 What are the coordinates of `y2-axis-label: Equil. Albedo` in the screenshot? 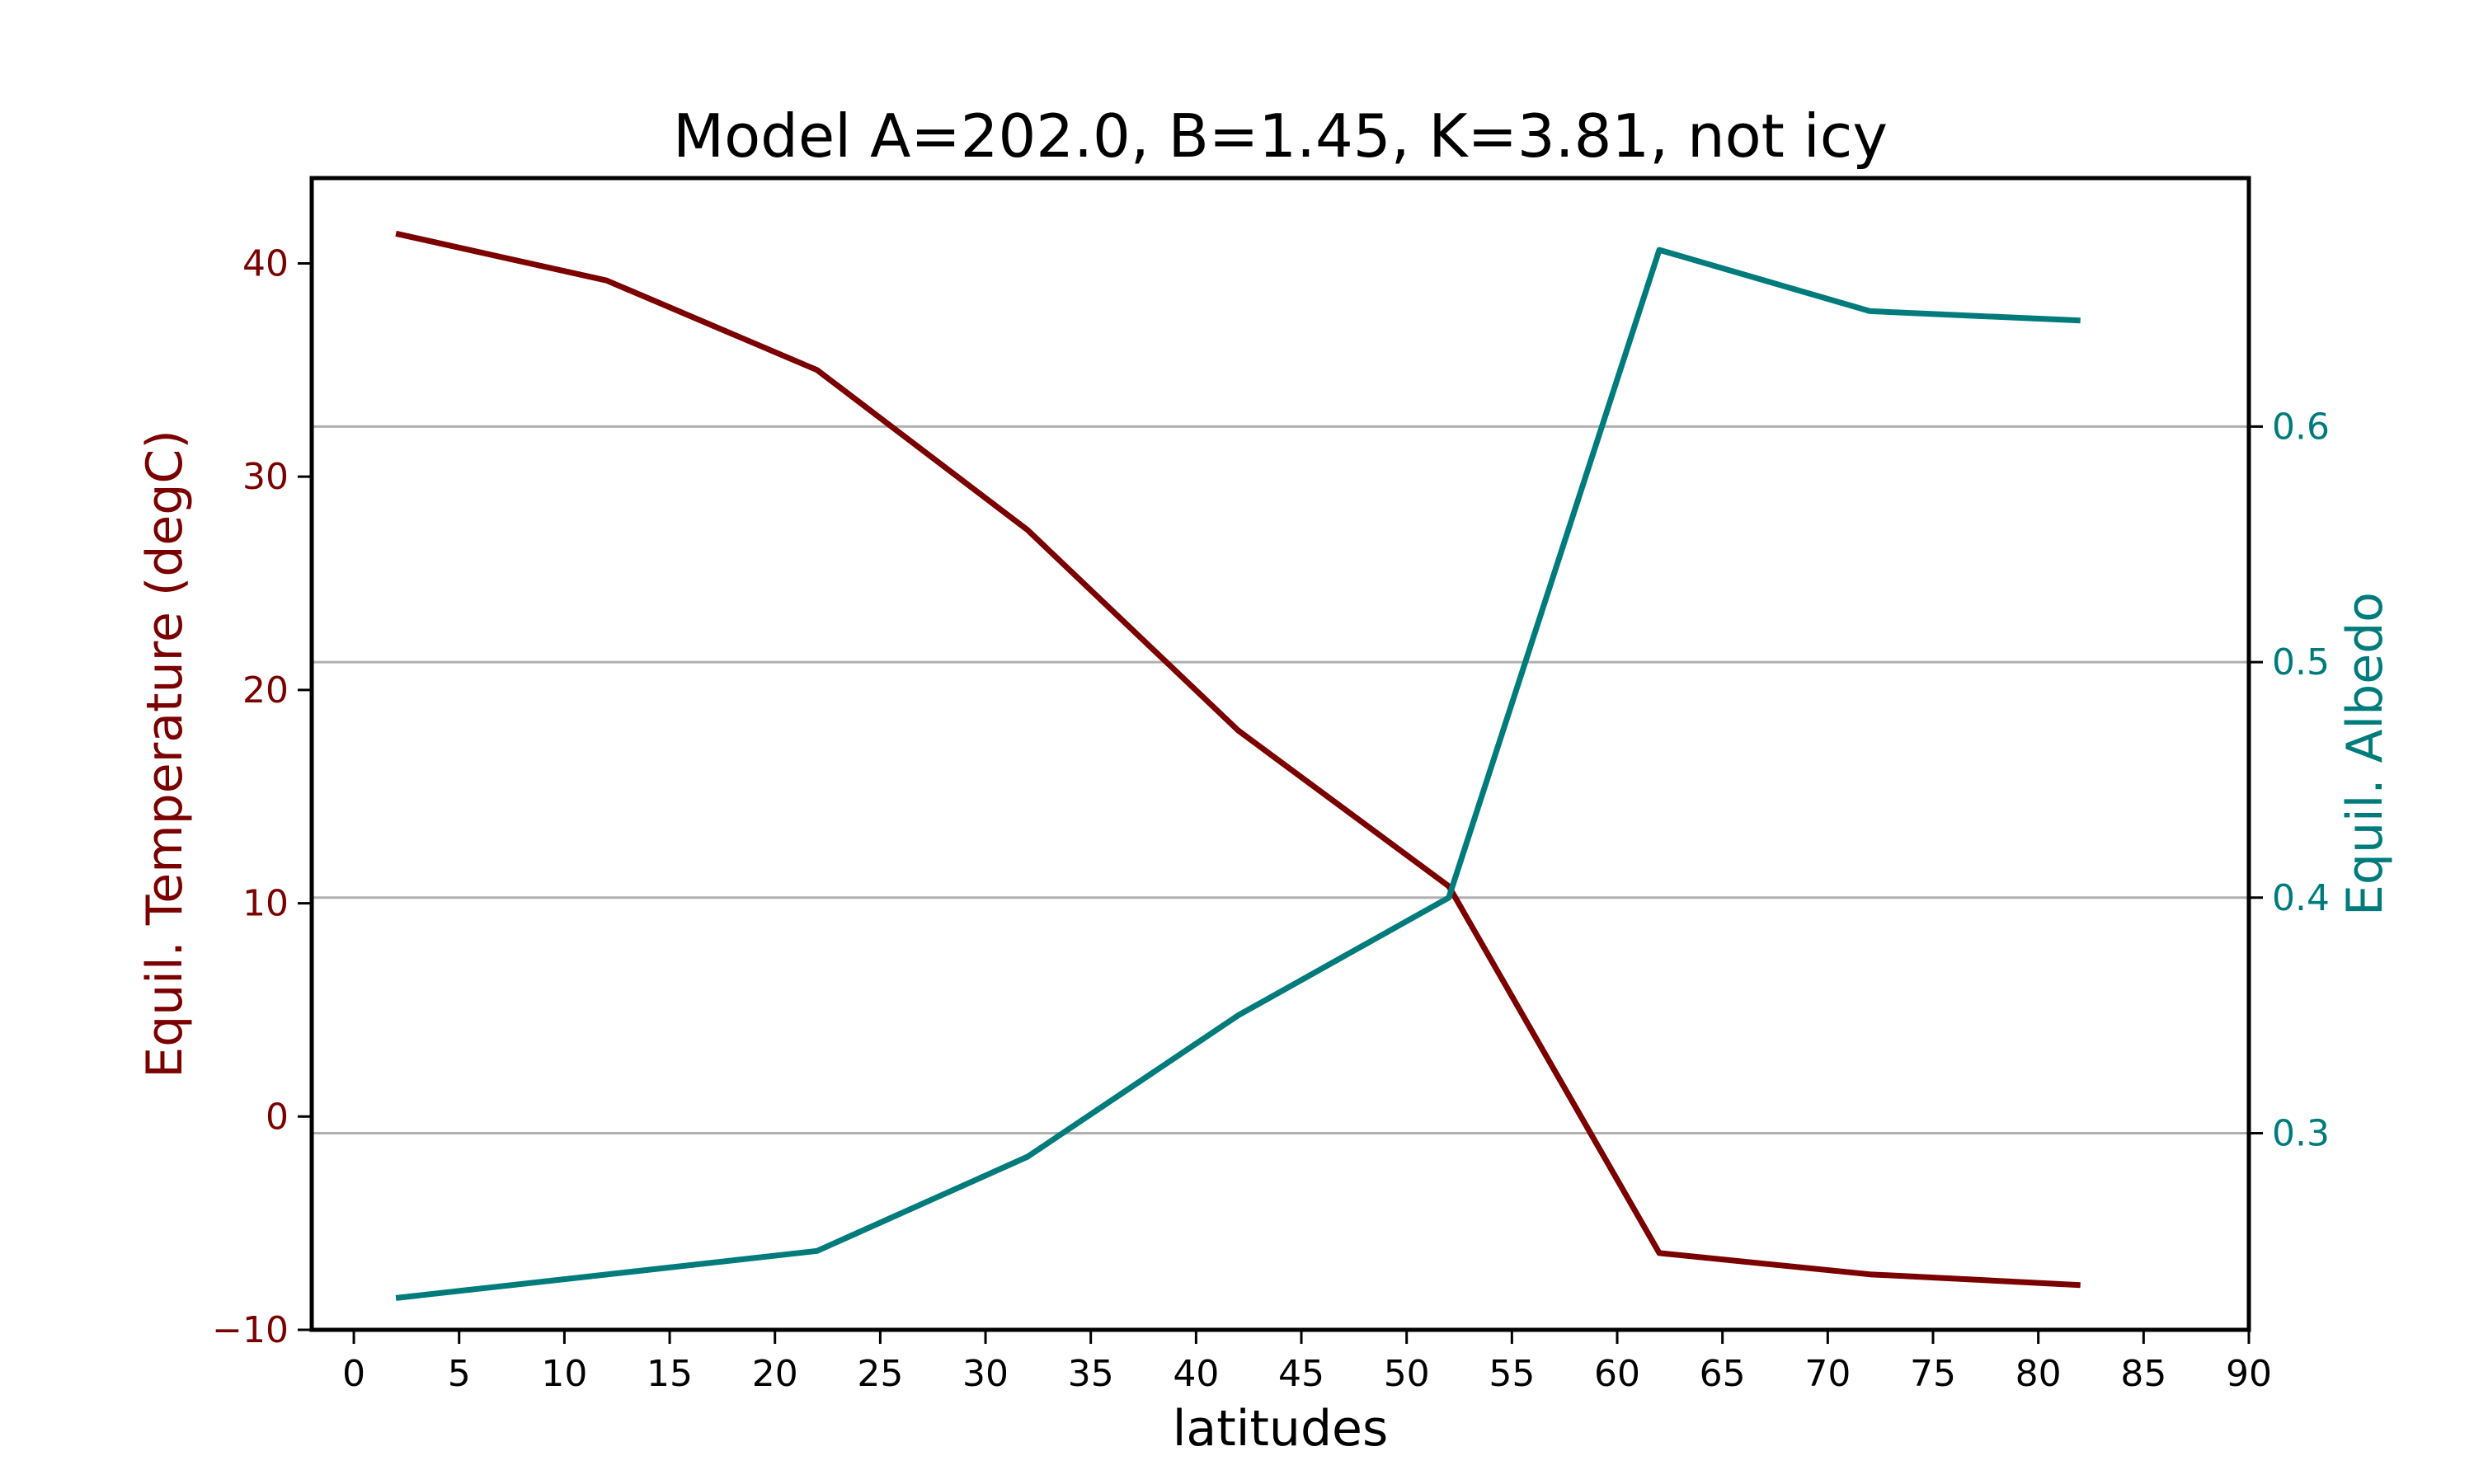 It's located at (2365, 754).